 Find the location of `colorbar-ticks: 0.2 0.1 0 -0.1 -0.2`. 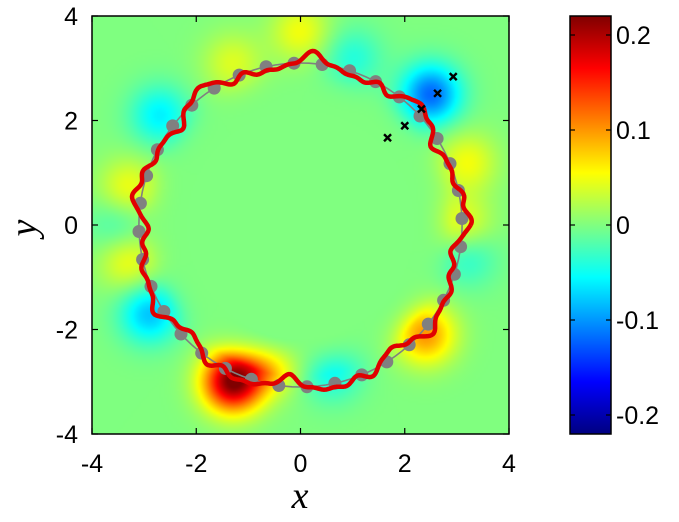

colorbar-ticks: 0.2 0.1 0 -0.1 -0.2 is located at coordinates (614, 226).